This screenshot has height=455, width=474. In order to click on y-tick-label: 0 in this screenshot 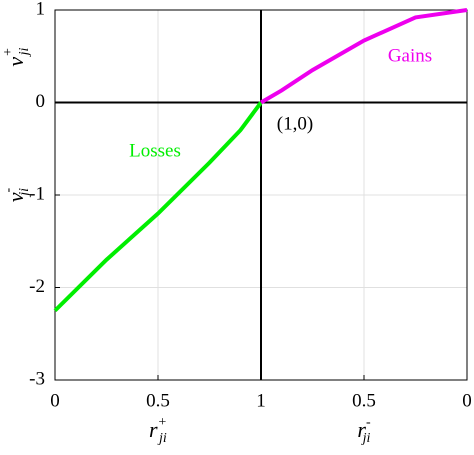, I will do `click(41, 101)`.